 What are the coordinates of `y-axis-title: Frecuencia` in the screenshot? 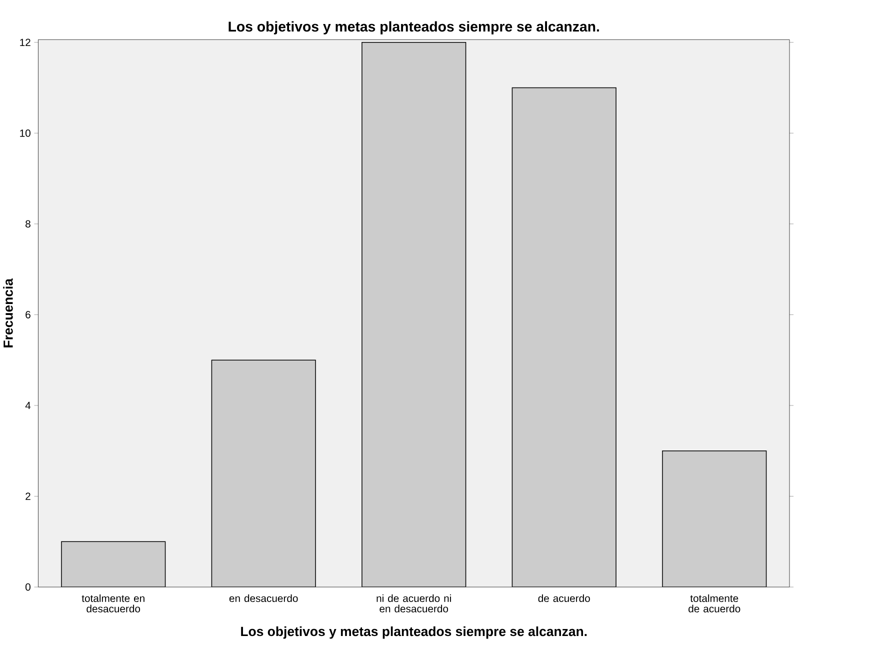 It's located at (8, 313).